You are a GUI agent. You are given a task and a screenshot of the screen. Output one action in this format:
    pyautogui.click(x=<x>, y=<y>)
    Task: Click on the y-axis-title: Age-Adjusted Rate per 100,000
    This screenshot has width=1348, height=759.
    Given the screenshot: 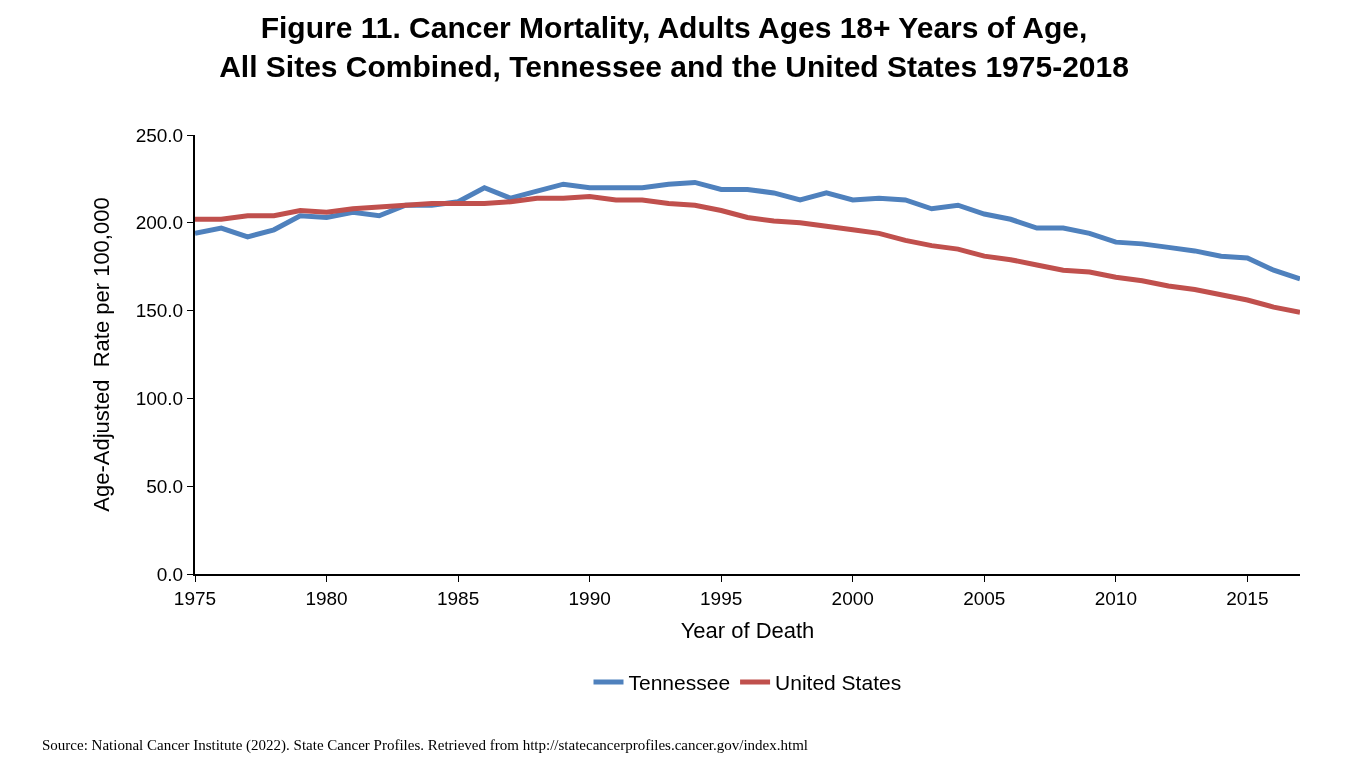 What is the action you would take?
    pyautogui.click(x=101, y=354)
    